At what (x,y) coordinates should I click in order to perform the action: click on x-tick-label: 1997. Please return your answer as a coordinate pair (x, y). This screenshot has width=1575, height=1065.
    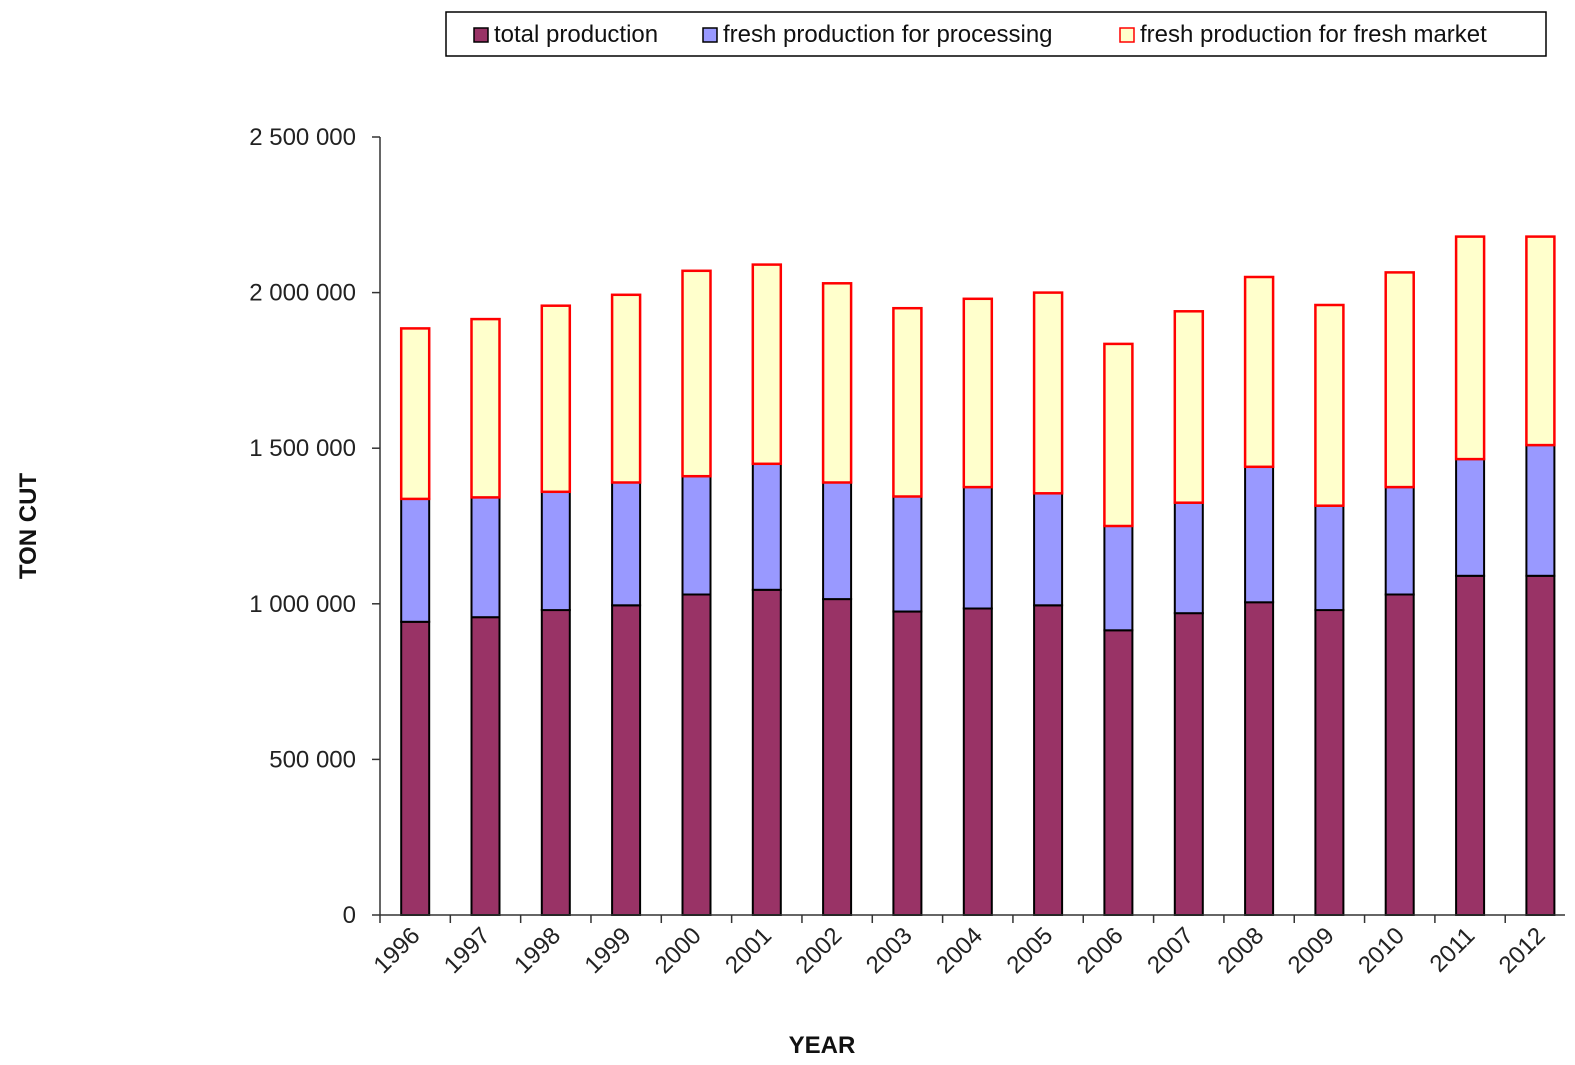
    Looking at the image, I should click on (467, 950).